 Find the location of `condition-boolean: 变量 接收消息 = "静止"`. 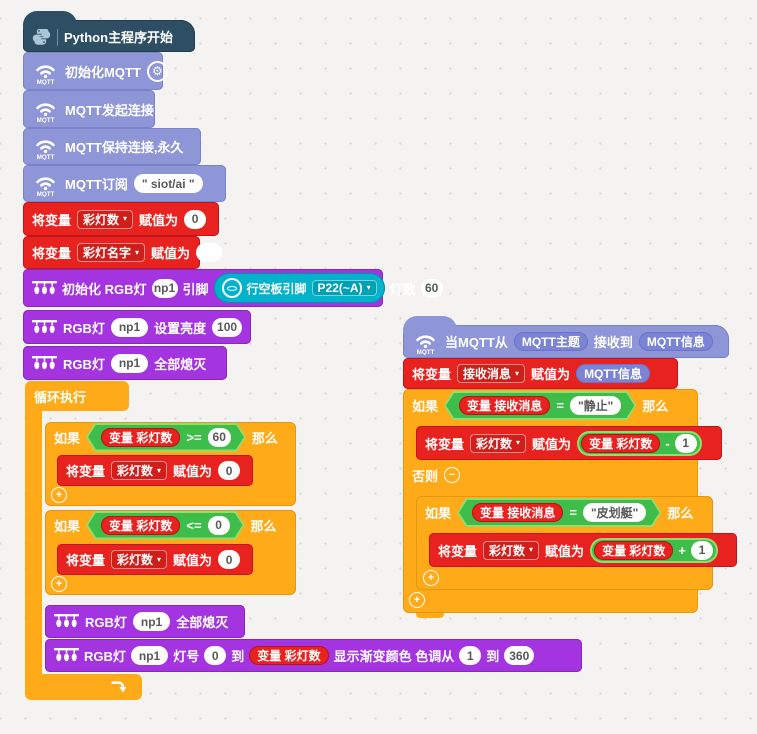

condition-boolean: 变量 接收消息 = "静止" is located at coordinates (540, 405).